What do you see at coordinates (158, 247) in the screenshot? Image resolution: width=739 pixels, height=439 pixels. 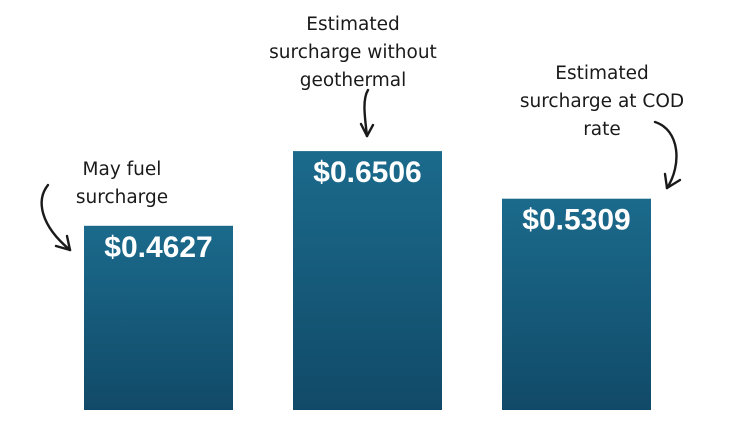 I see `bar-value-label: $0.4627` at bounding box center [158, 247].